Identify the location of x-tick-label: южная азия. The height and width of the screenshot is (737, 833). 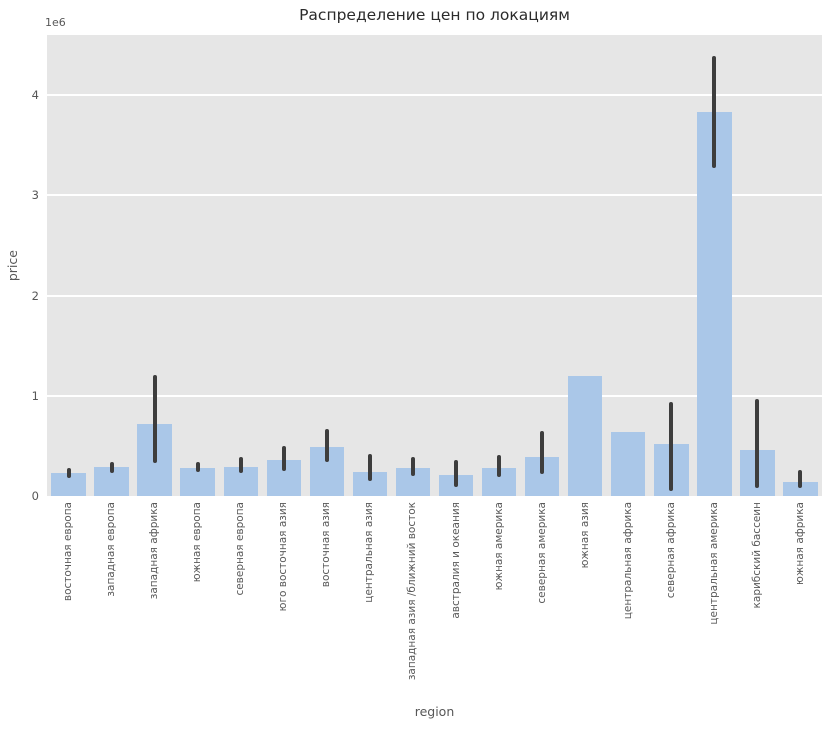
(584, 535).